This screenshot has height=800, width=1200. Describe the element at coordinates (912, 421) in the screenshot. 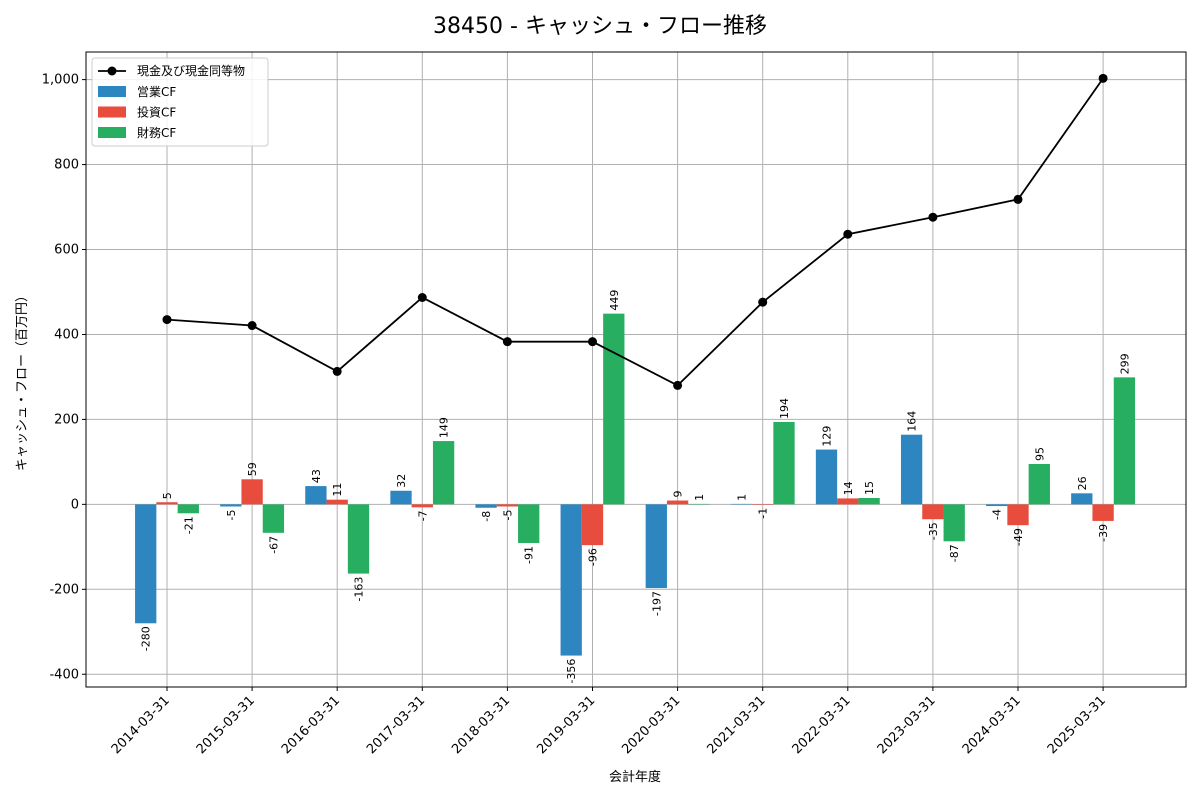

I see `bar-label: 164` at that location.